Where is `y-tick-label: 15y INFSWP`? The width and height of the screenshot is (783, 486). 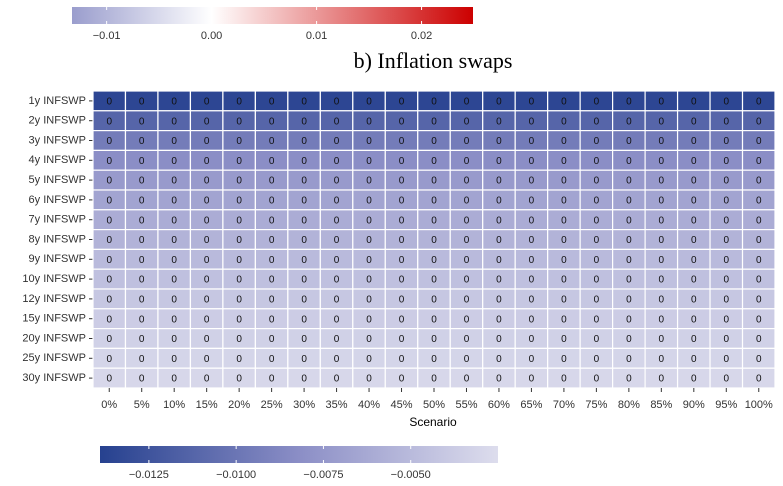 y-tick-label: 15y INFSWP is located at coordinates (54, 319).